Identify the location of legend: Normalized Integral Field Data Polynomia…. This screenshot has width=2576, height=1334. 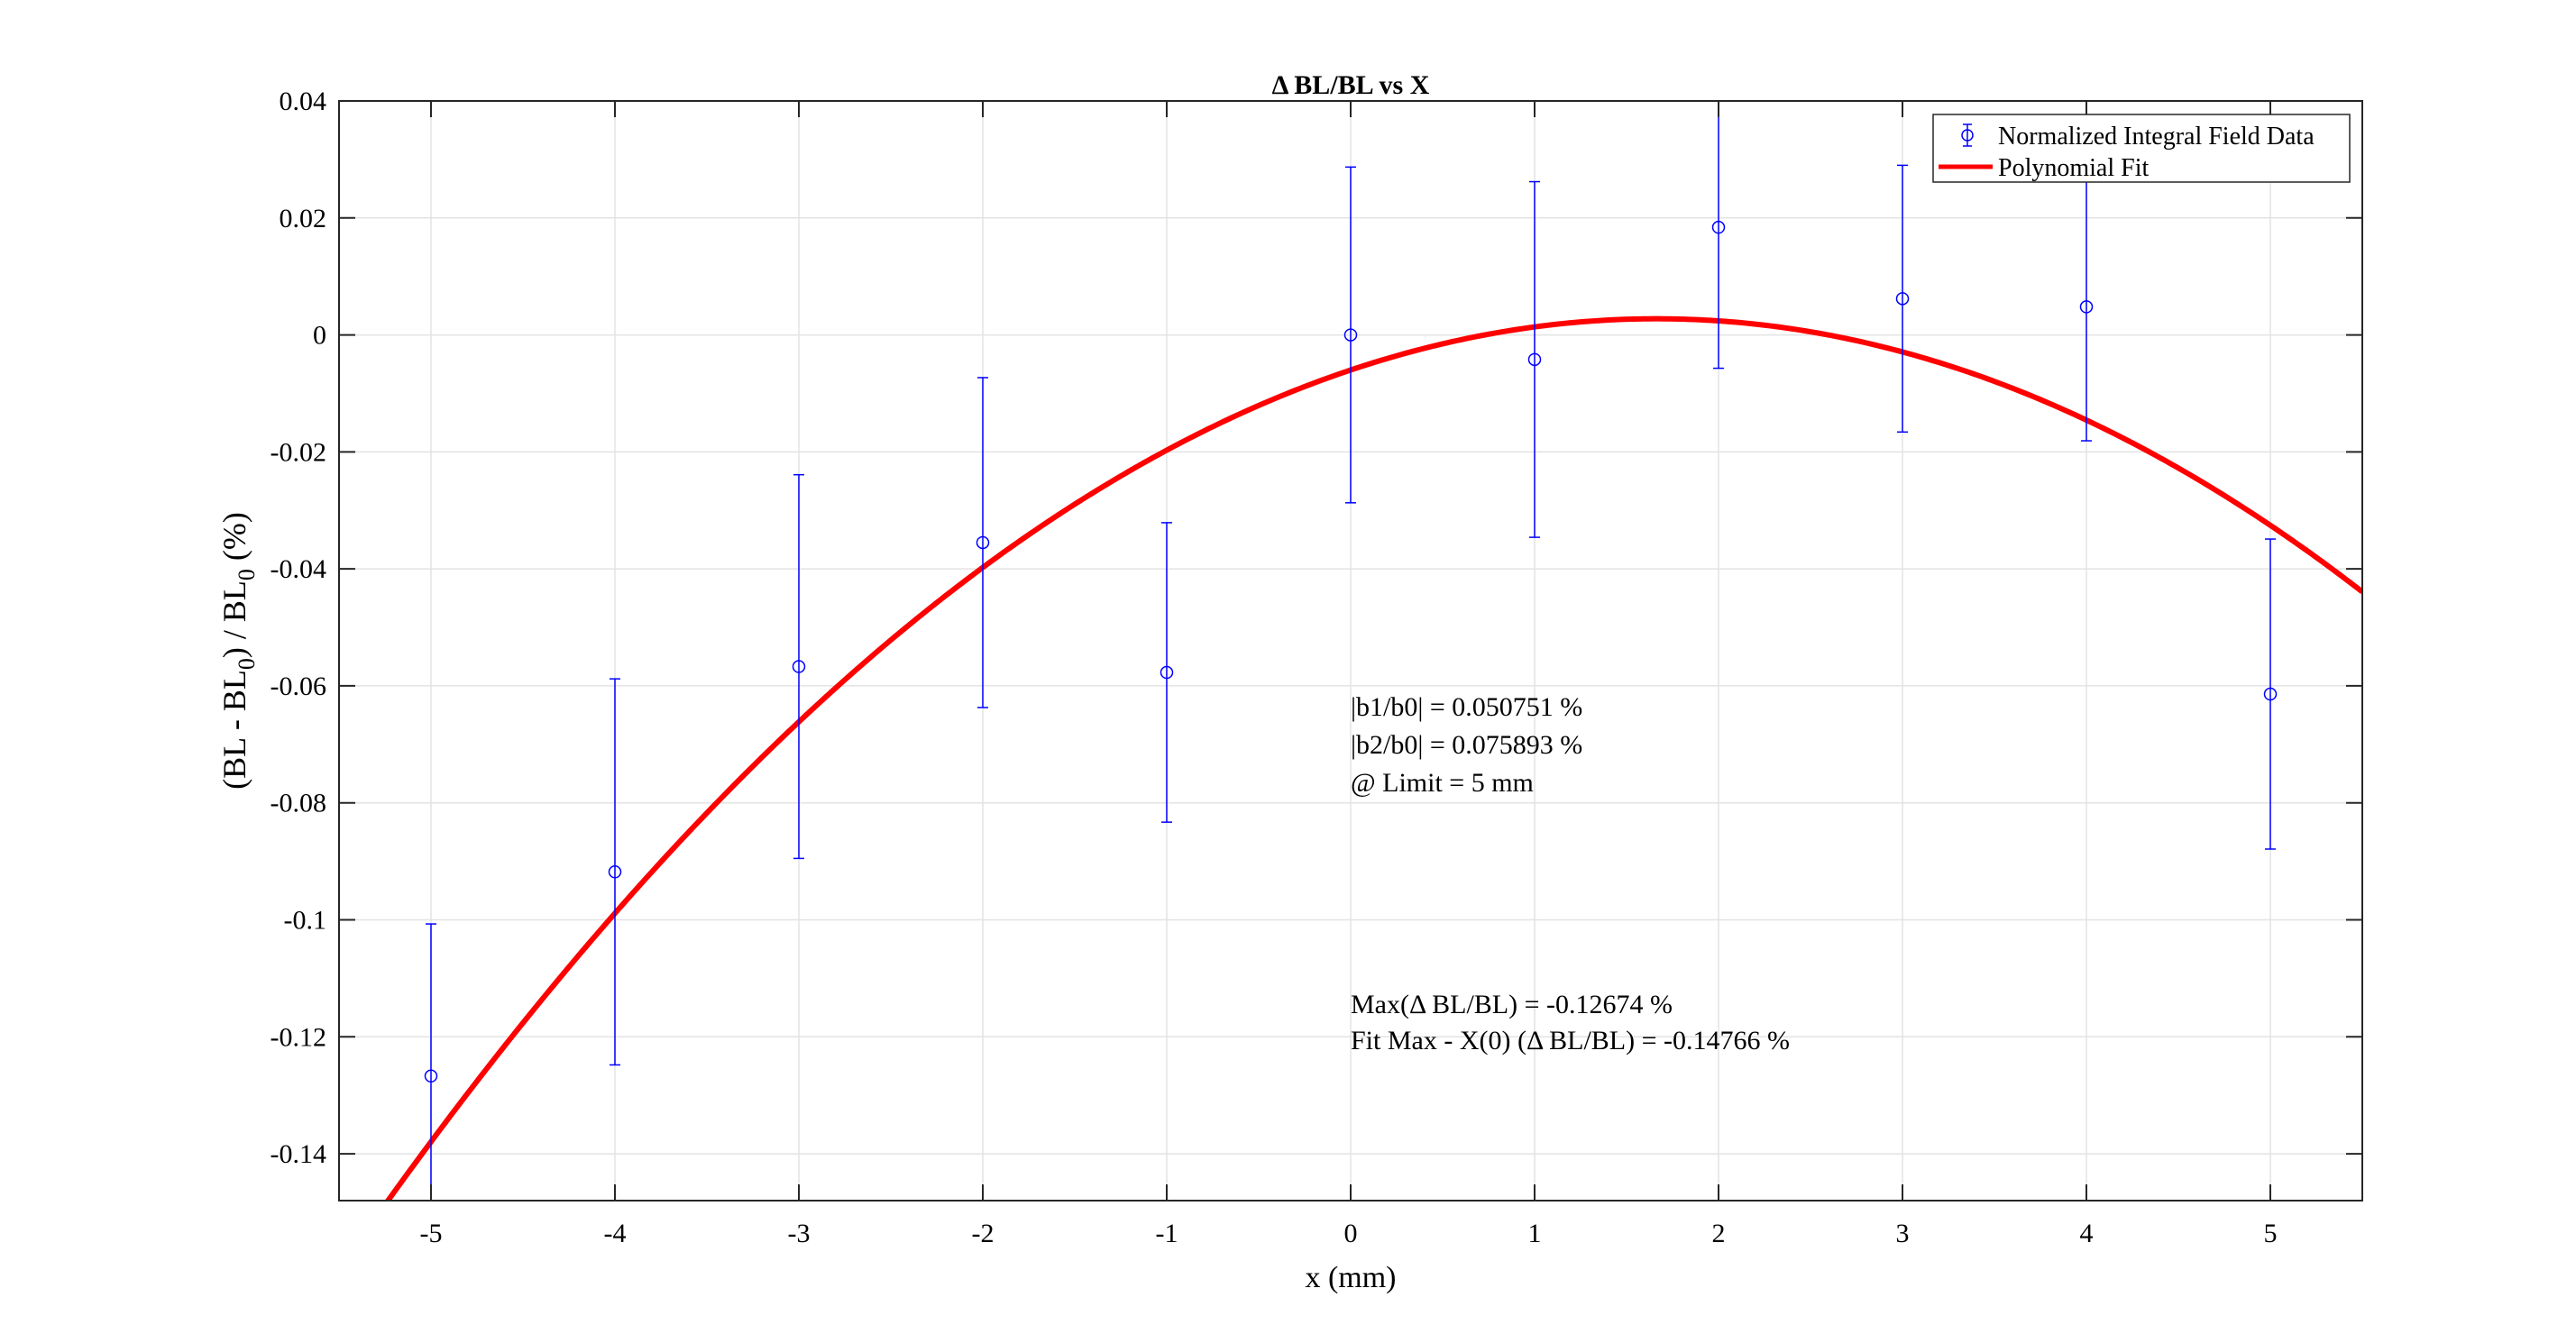
(2141, 148).